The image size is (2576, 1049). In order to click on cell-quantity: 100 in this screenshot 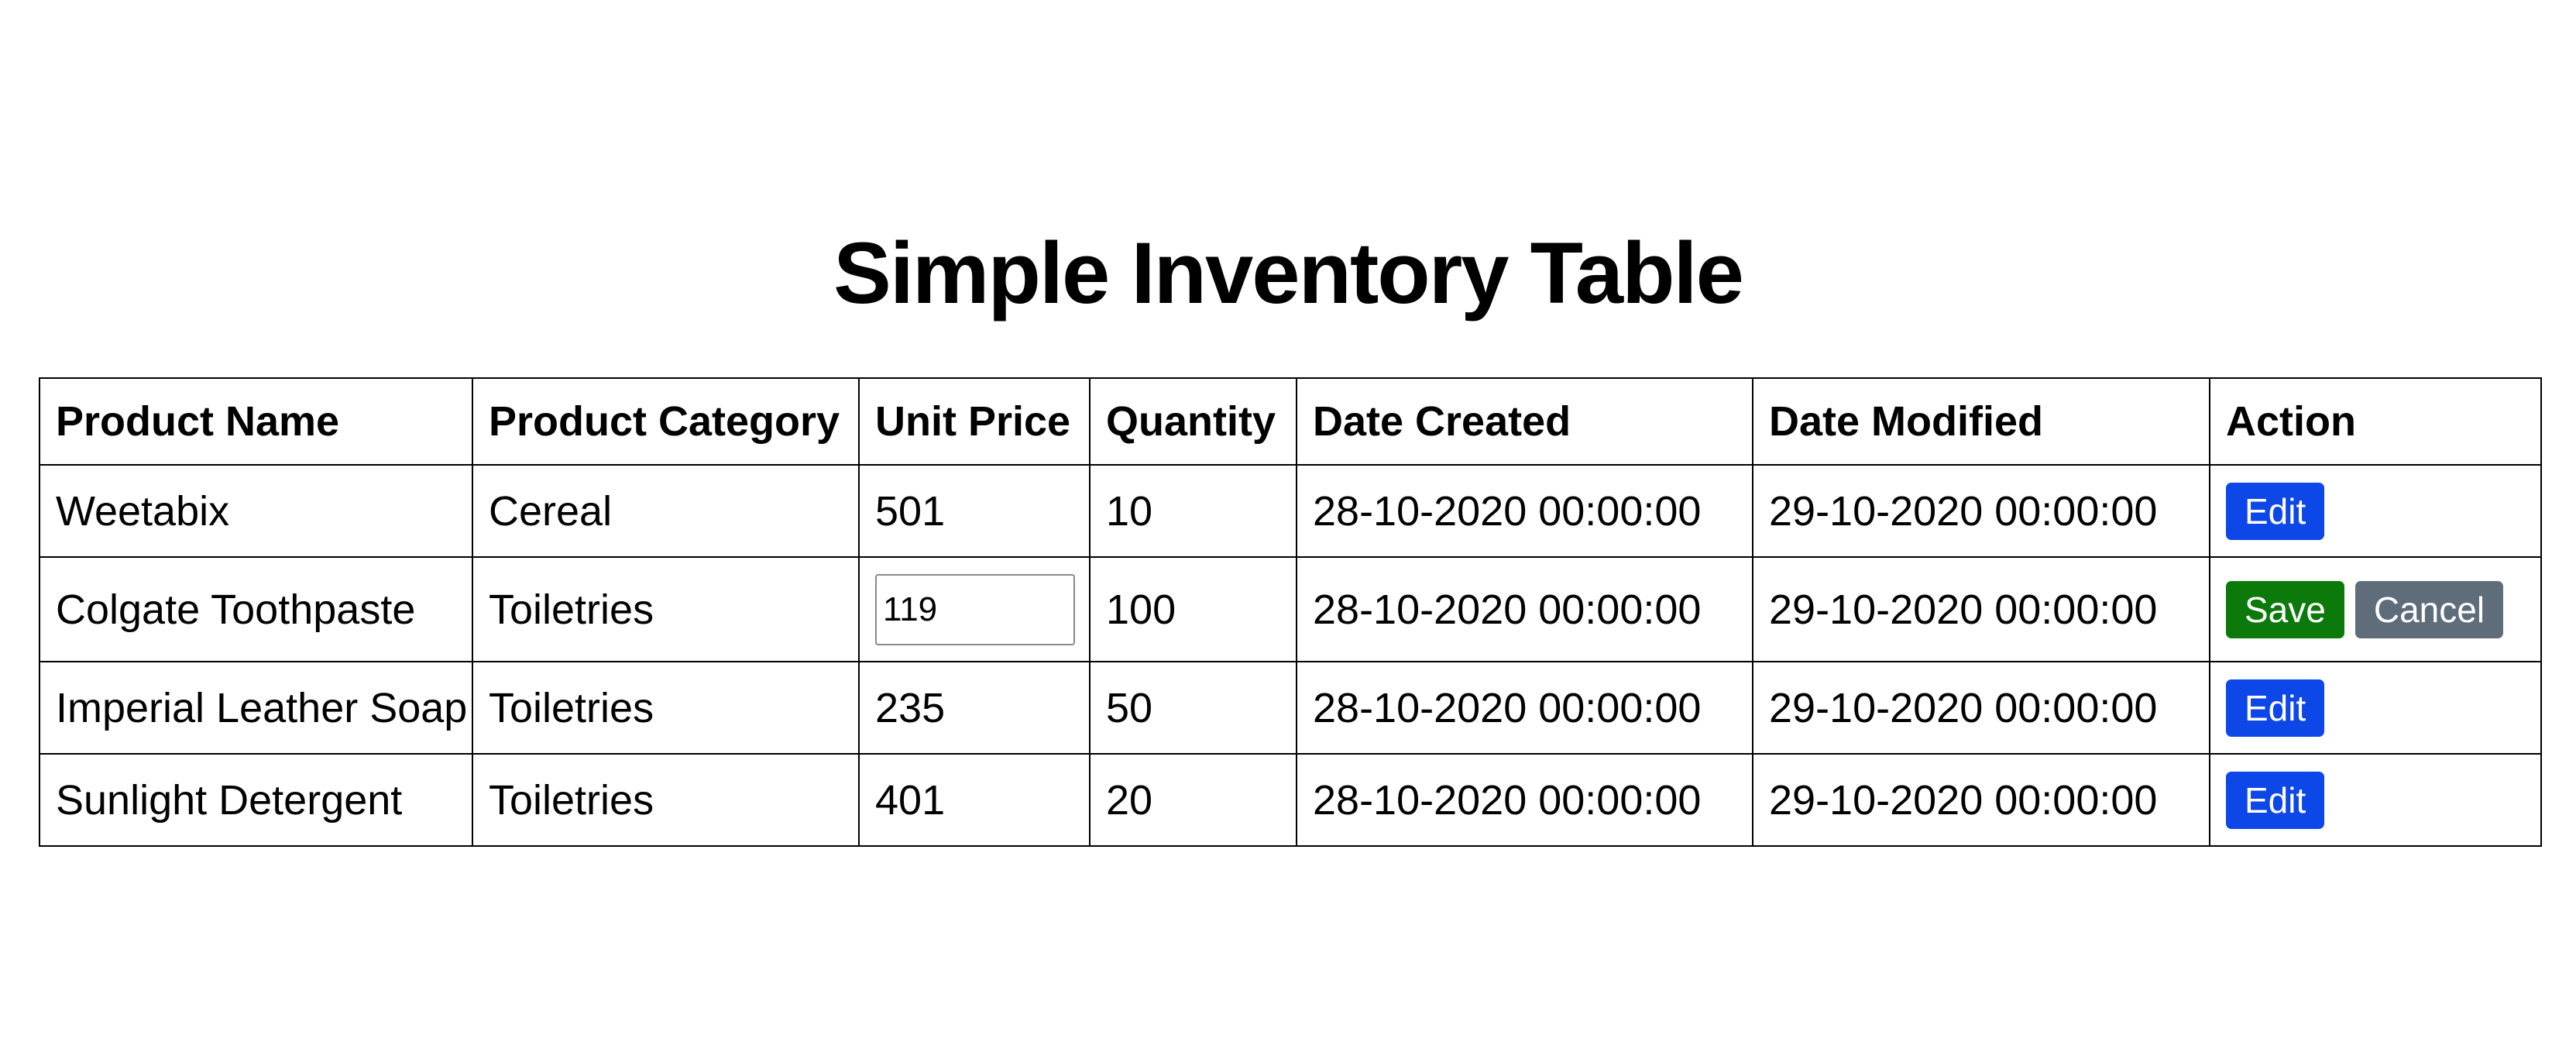, I will do `click(1193, 609)`.